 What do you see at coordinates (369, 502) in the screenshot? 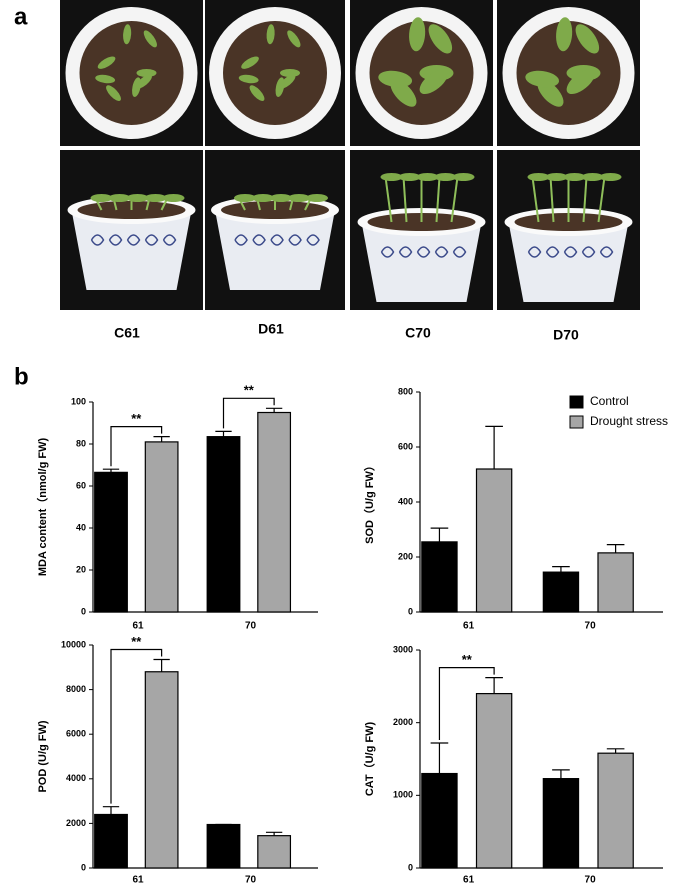
I see `y-axis-label: SOD（U/g FW）` at bounding box center [369, 502].